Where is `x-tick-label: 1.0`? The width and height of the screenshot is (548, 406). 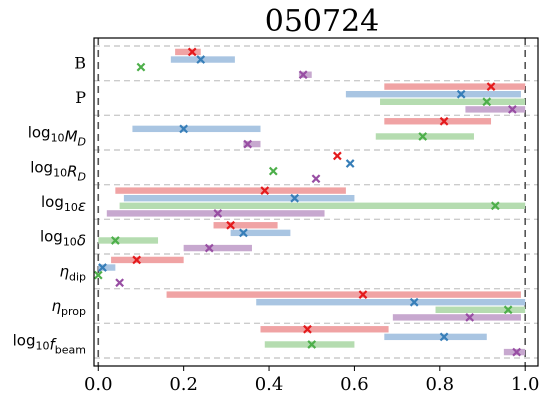
x-tick-label: 1.0 is located at coordinates (525, 384).